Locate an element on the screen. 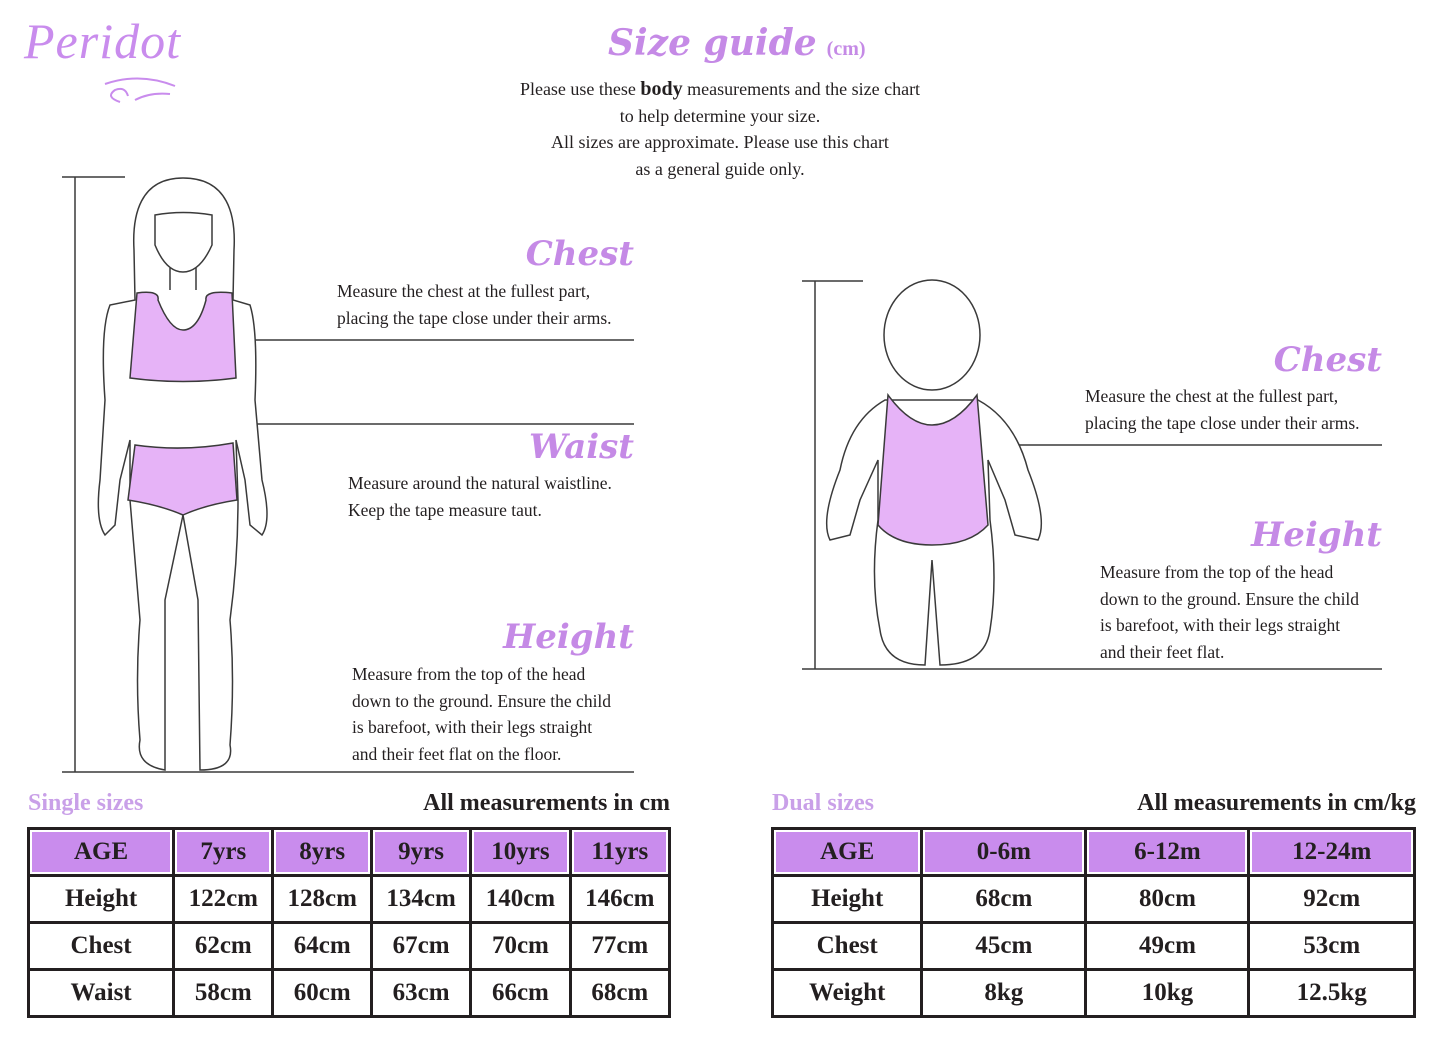 The height and width of the screenshot is (1054, 1445). table-row: Height 68cm 80cm 92cm is located at coordinates (1093, 899).